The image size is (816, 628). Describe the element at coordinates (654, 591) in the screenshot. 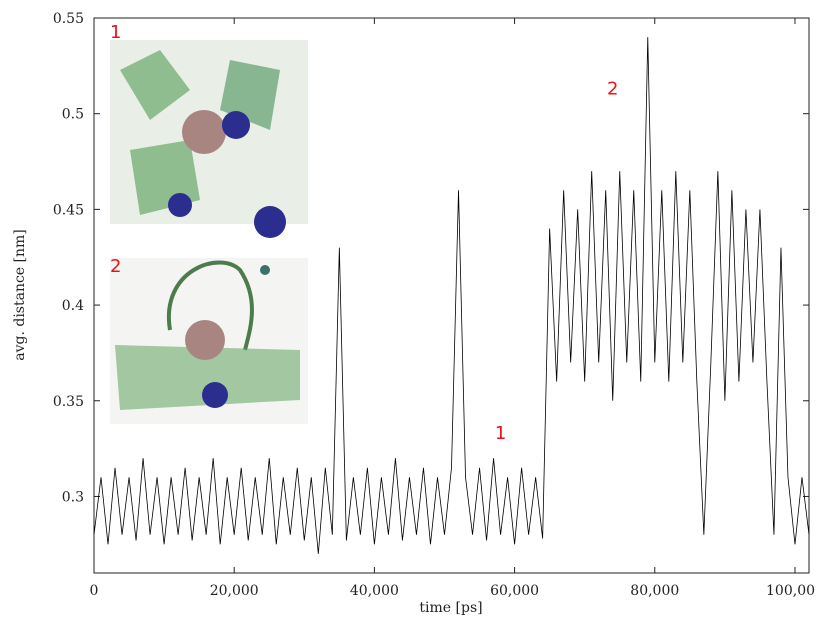

I see `x-tick-label: 80,000` at that location.